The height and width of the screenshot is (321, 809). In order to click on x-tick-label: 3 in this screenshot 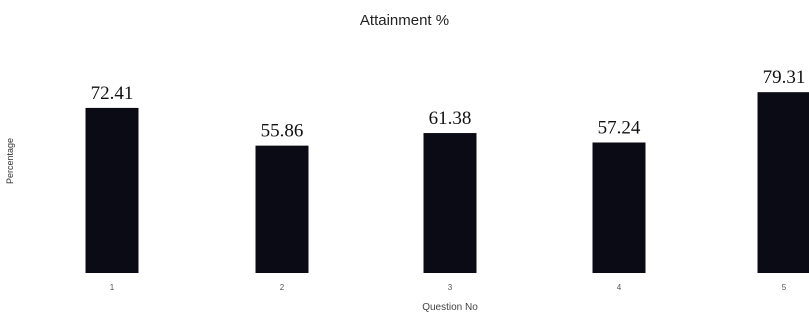, I will do `click(450, 287)`.